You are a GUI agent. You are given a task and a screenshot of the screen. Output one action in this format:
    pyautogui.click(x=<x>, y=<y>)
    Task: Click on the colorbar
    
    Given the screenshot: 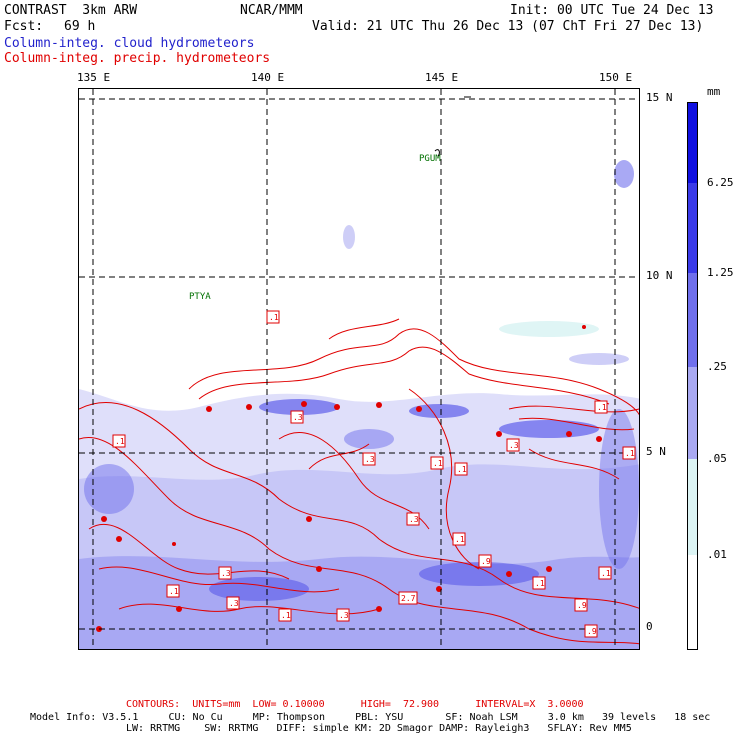 What is the action you would take?
    pyautogui.click(x=692, y=376)
    